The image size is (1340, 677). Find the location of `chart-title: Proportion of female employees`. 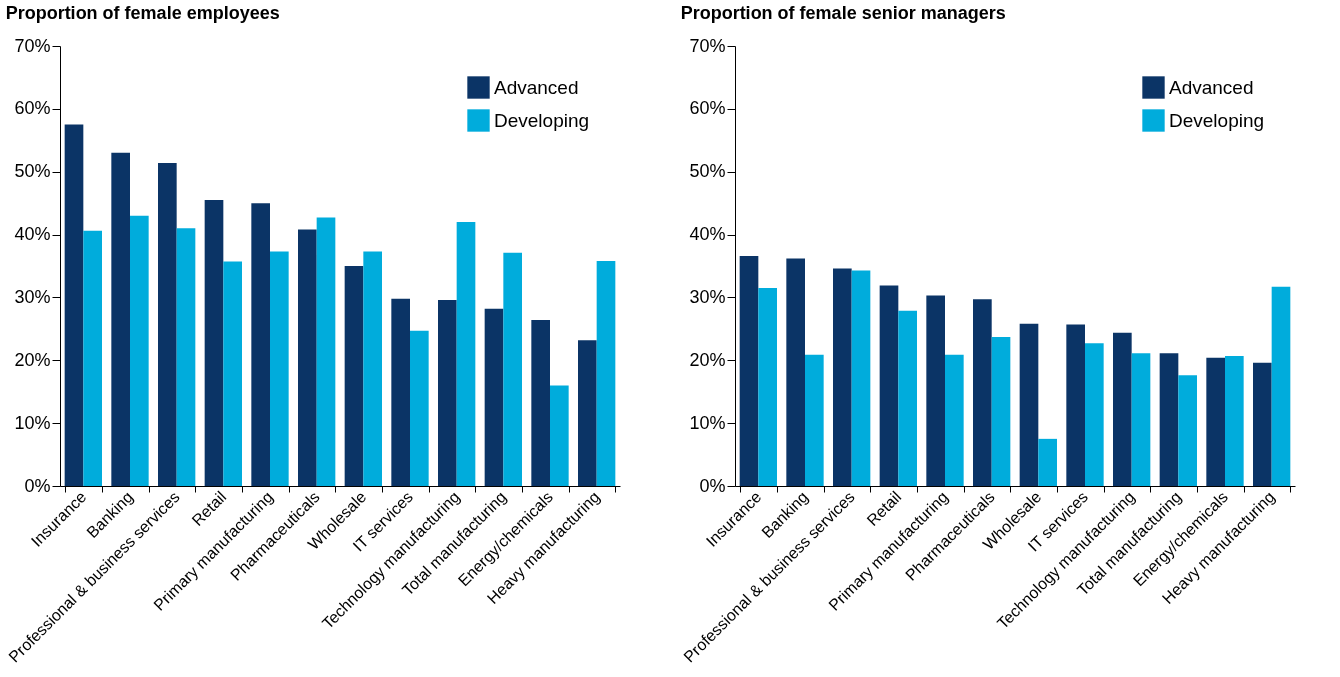

chart-title: Proportion of female employees is located at coordinates (142, 13).